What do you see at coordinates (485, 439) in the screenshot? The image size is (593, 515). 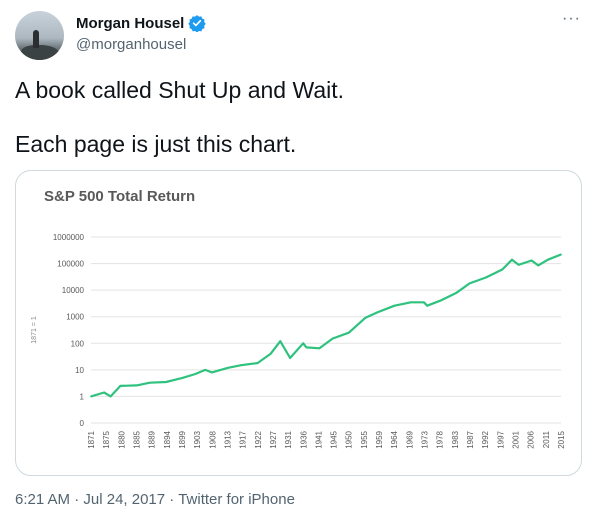 I see `x-tick-label: 1992` at bounding box center [485, 439].